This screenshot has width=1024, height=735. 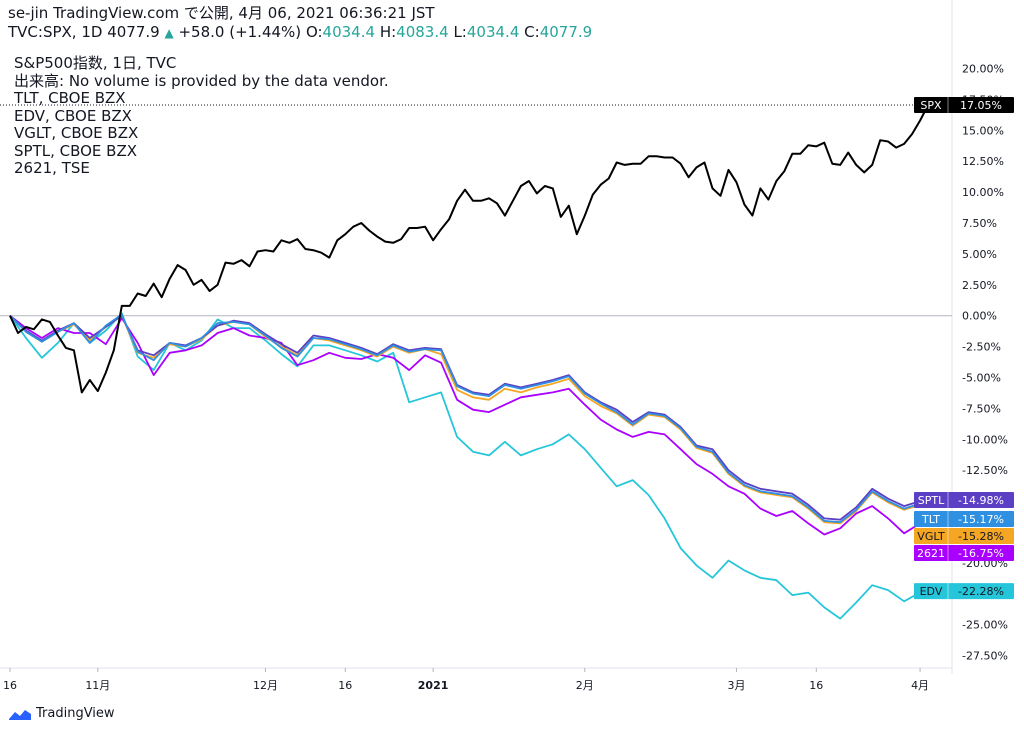 What do you see at coordinates (931, 591) in the screenshot?
I see `tag-series-name: EDV` at bounding box center [931, 591].